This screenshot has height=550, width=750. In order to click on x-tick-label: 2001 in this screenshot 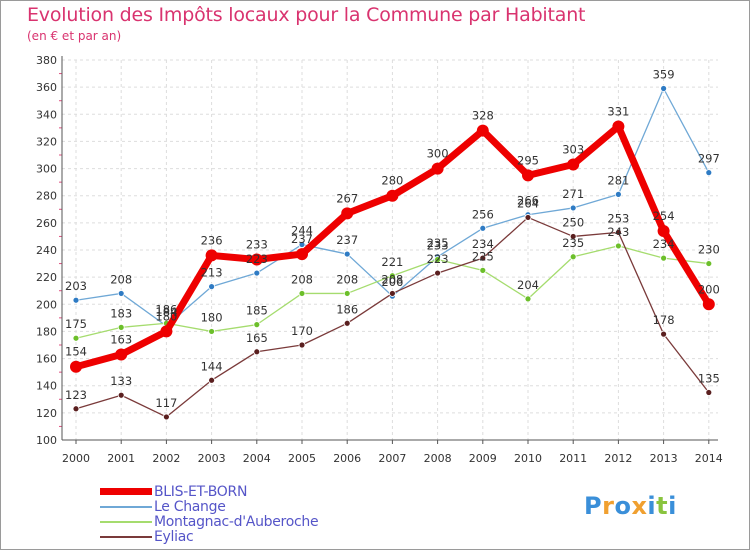, I will do `click(121, 458)`.